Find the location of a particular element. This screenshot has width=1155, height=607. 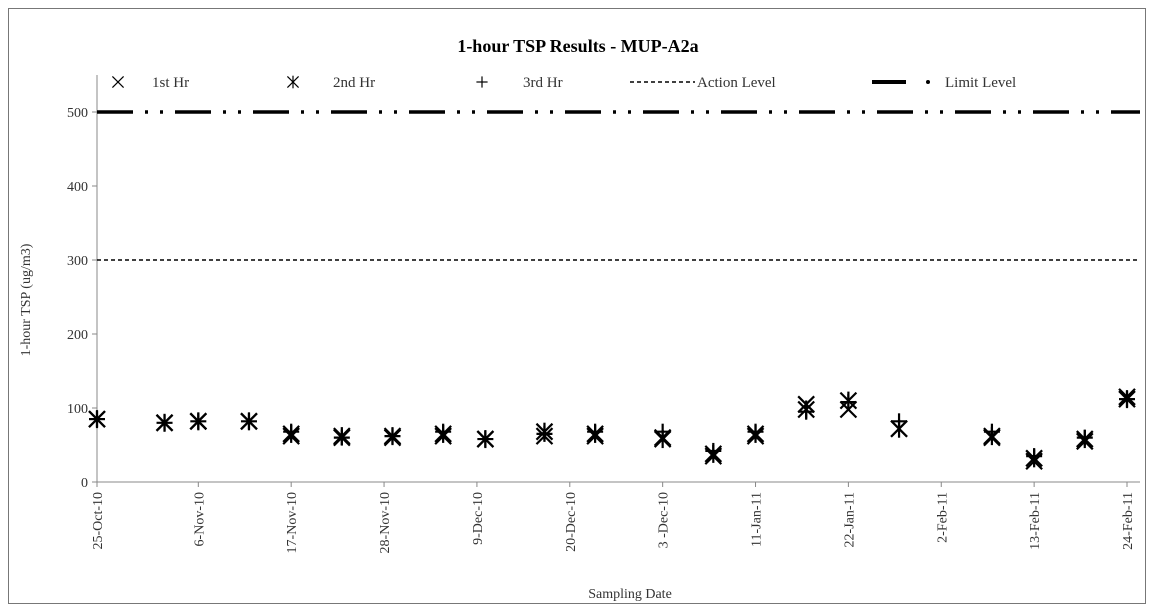

legend-item: 3rd Hr is located at coordinates (519, 83).